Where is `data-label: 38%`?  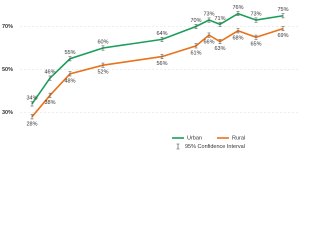 data-label: 38% is located at coordinates (49, 103).